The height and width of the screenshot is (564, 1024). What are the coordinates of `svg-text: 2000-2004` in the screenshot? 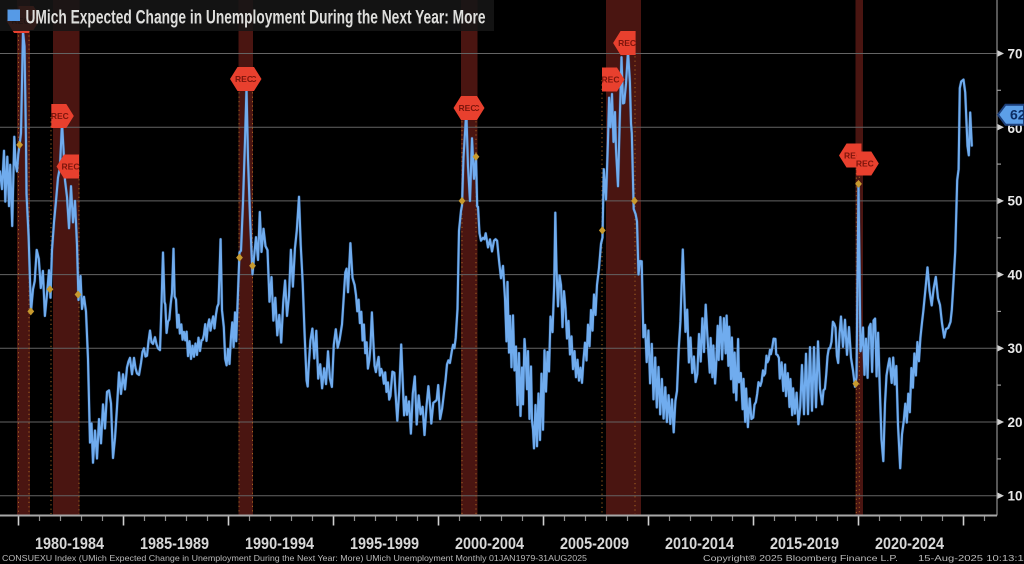 It's located at (489, 543).